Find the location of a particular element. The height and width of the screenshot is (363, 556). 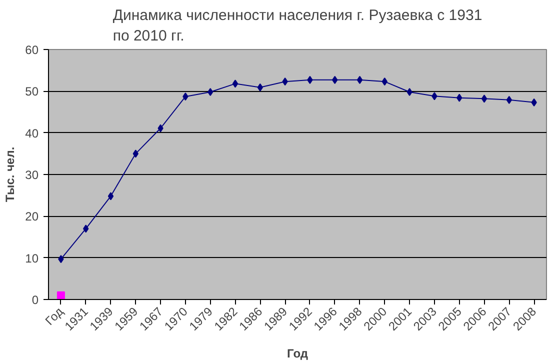

y-tick-label: 50 is located at coordinates (32, 91).